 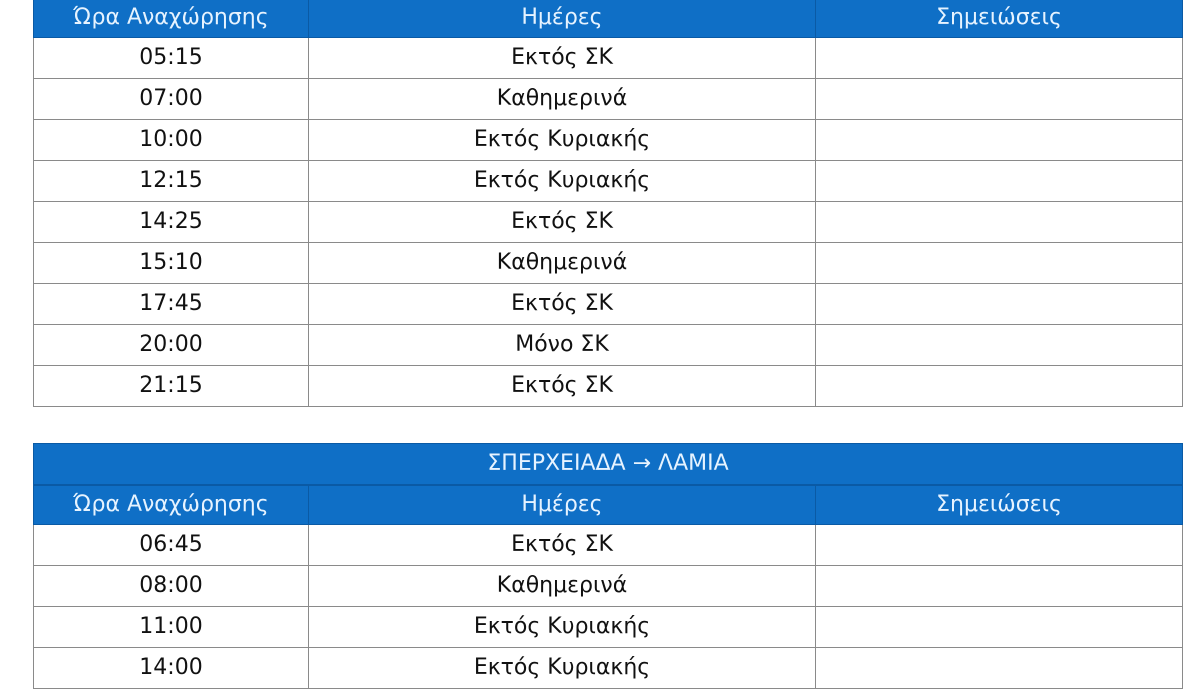 I want to click on departure-time-cell: 20:00, so click(x=171, y=345).